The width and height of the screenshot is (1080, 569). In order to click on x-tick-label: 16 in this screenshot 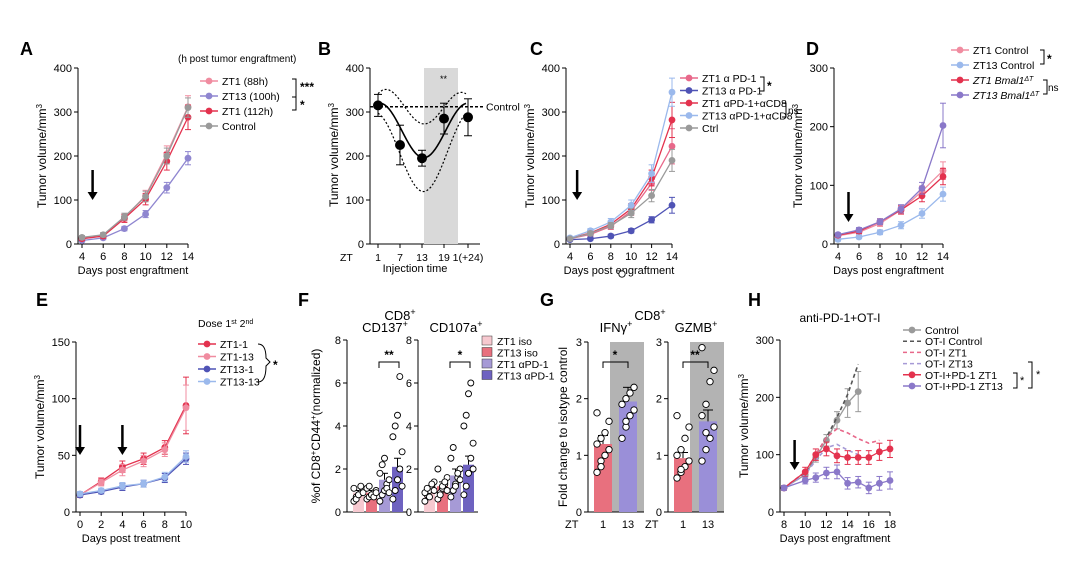, I will do `click(869, 525)`.